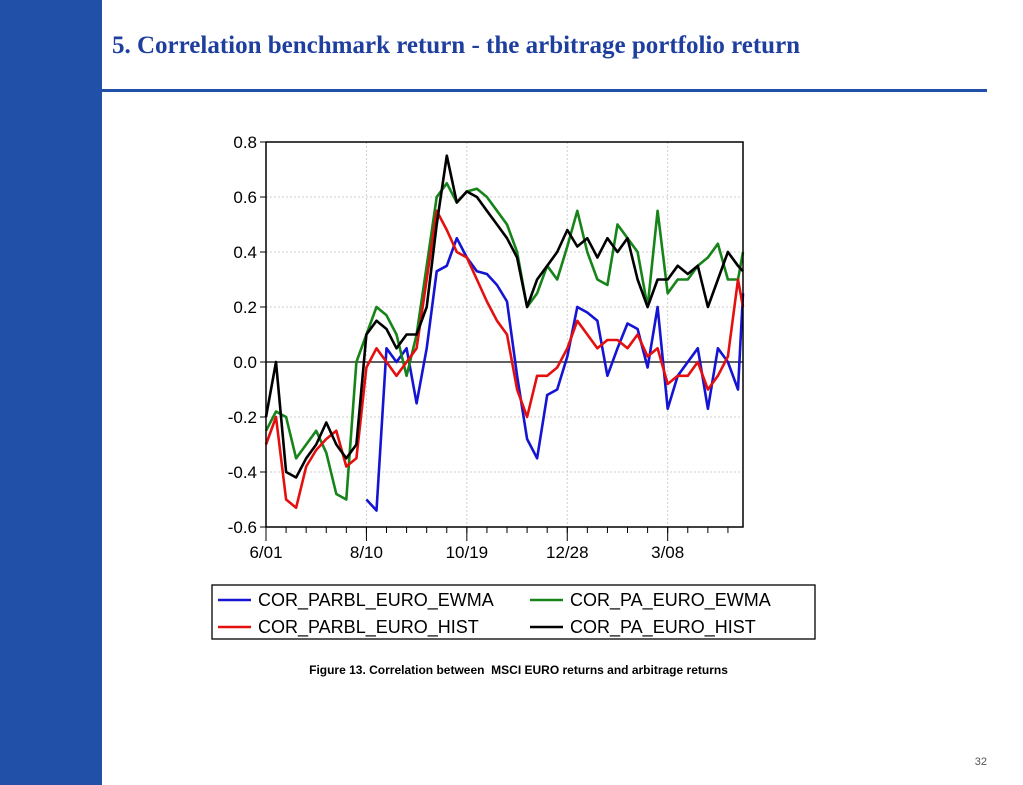 The image size is (1023, 785). Describe the element at coordinates (242, 527) in the screenshot. I see `y-tick-label: -0.6` at that location.